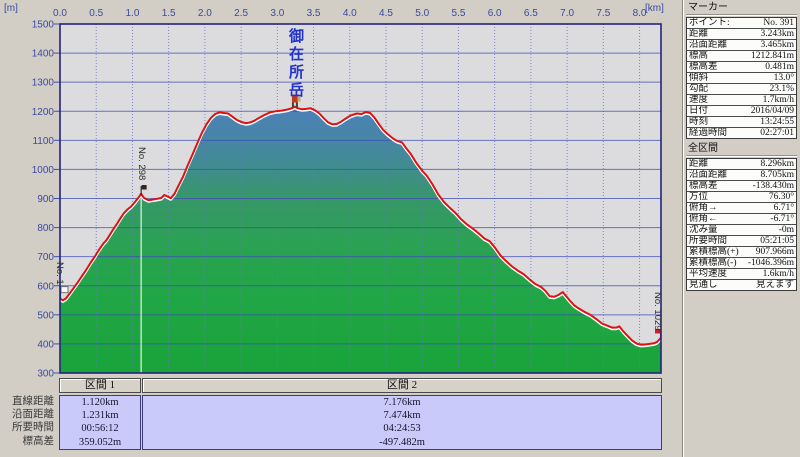 This screenshot has width=800, height=457. What do you see at coordinates (28, 421) in the screenshot?
I see `section-row-labels: 直線距離 沿面距離 所要時間 標高差` at bounding box center [28, 421].